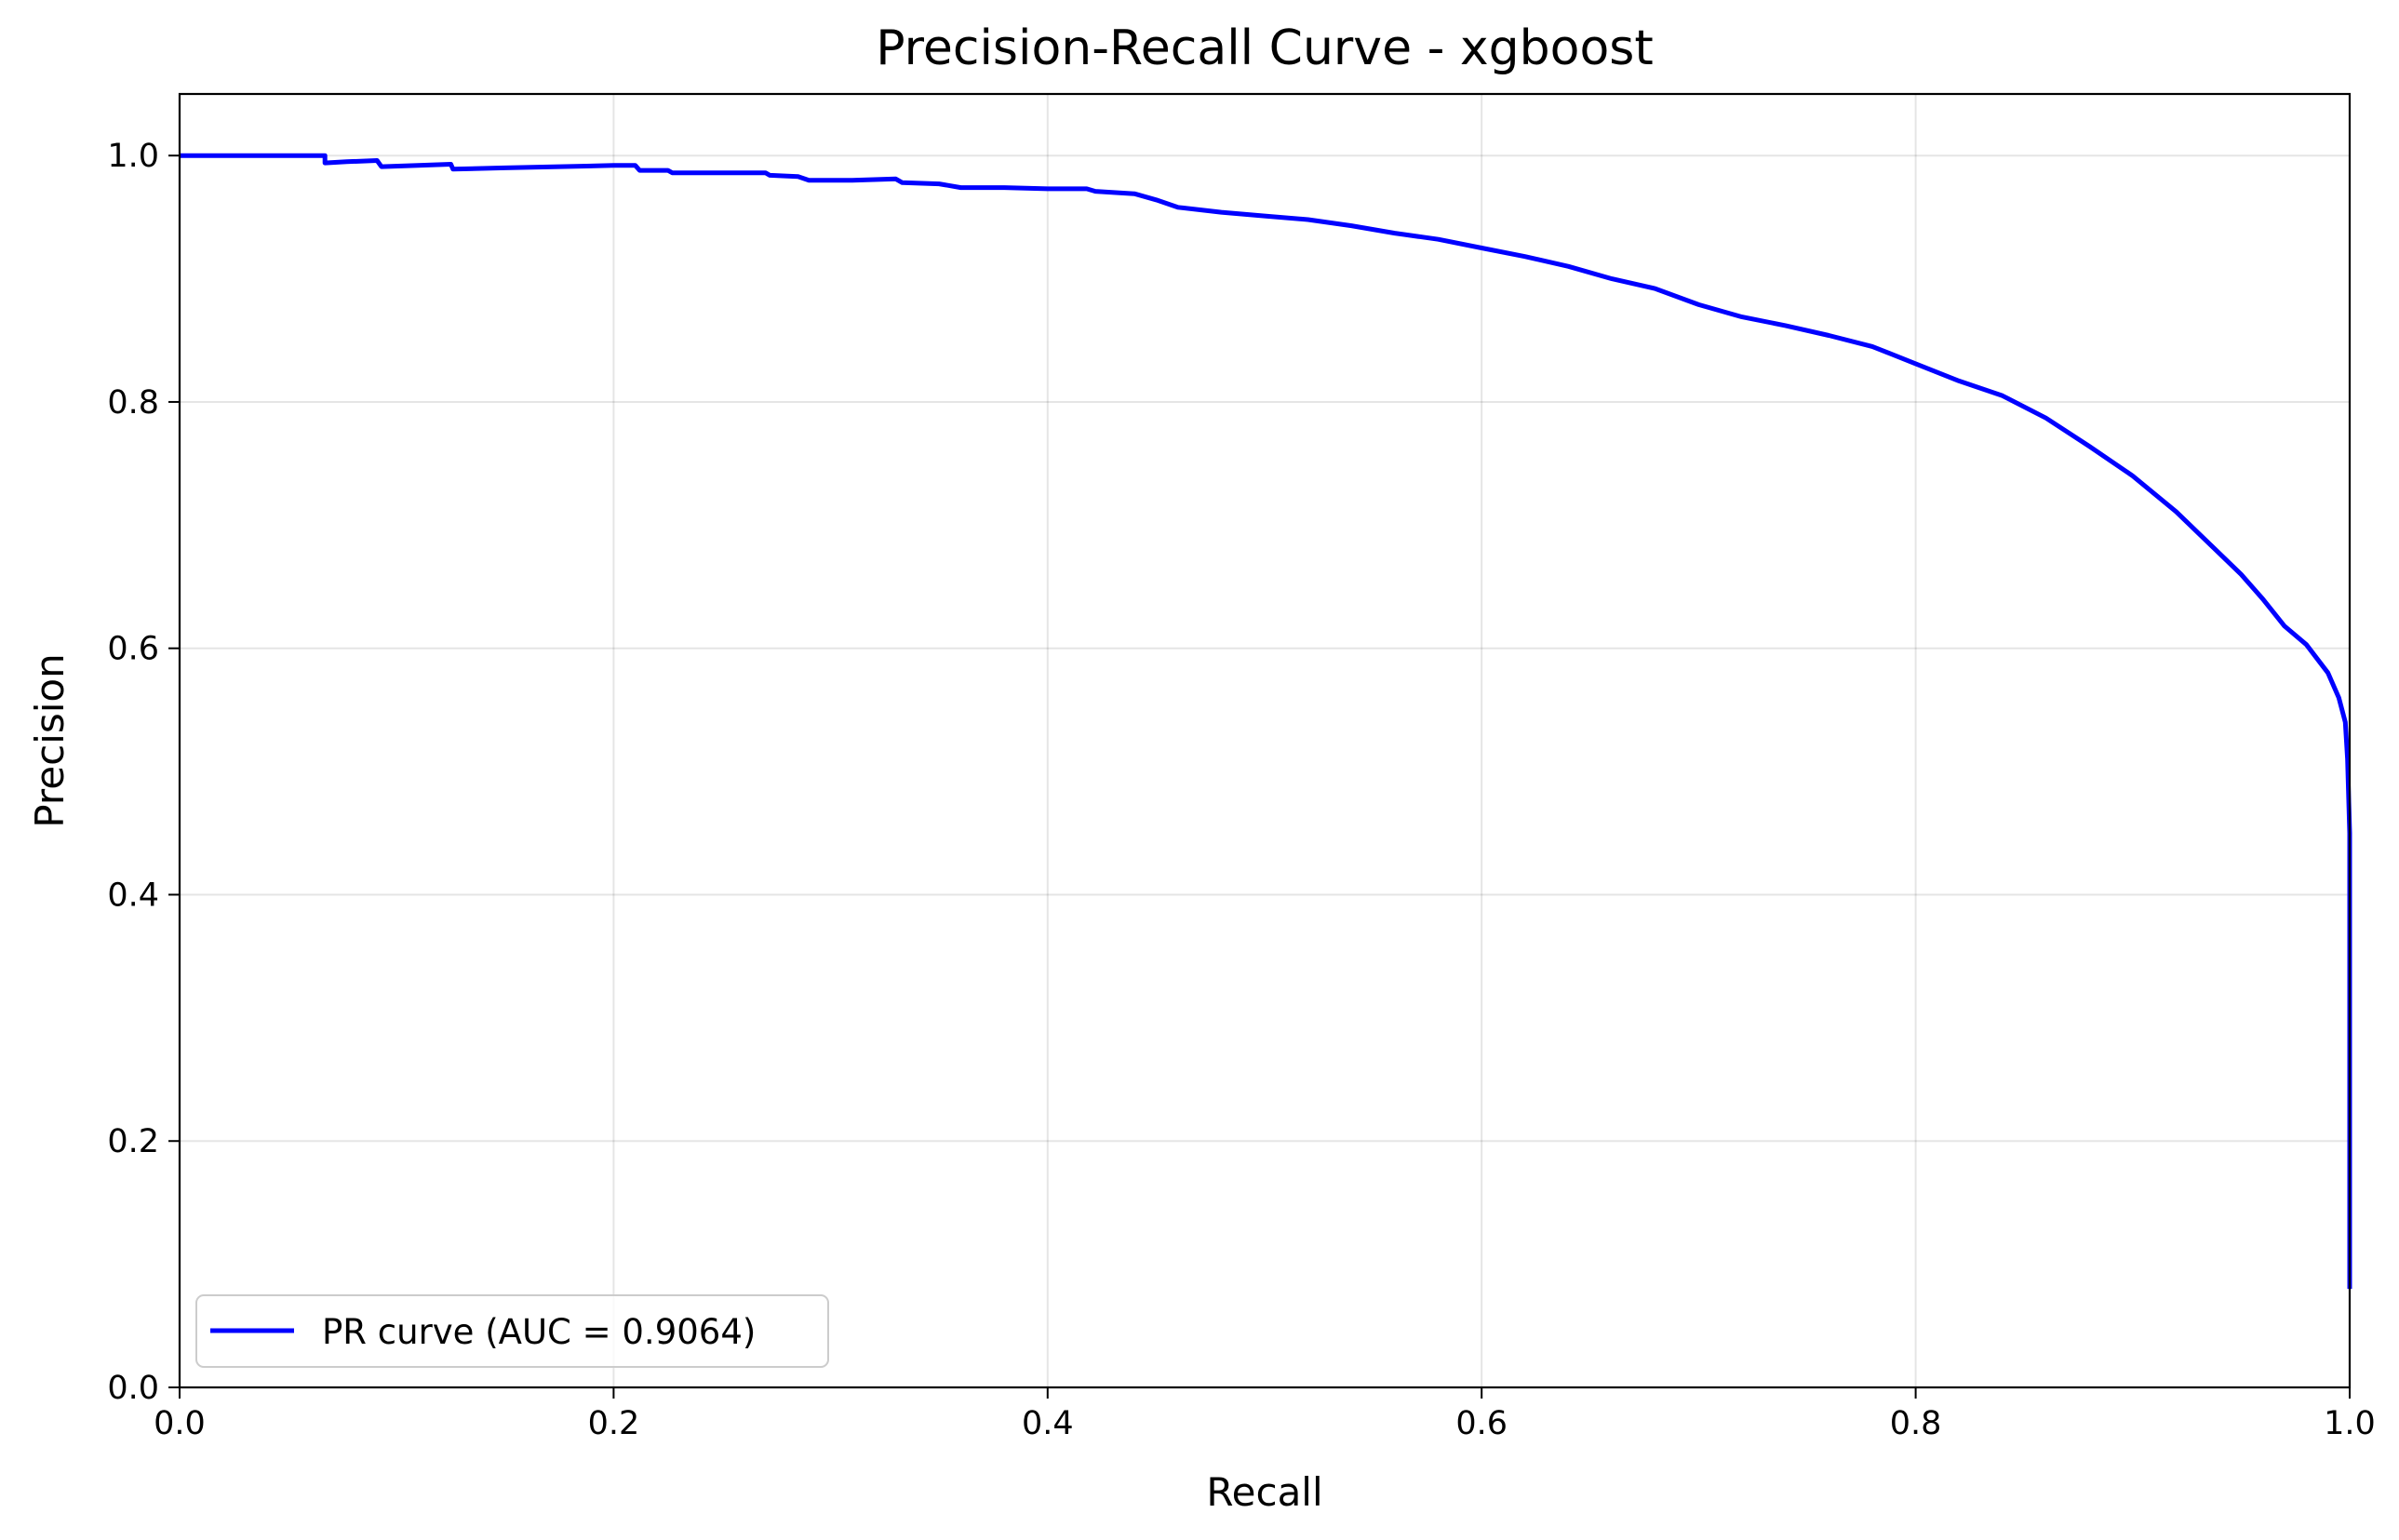 The image size is (2399, 1540). Describe the element at coordinates (50, 740) in the screenshot. I see `y-axis-label: Precision` at that location.